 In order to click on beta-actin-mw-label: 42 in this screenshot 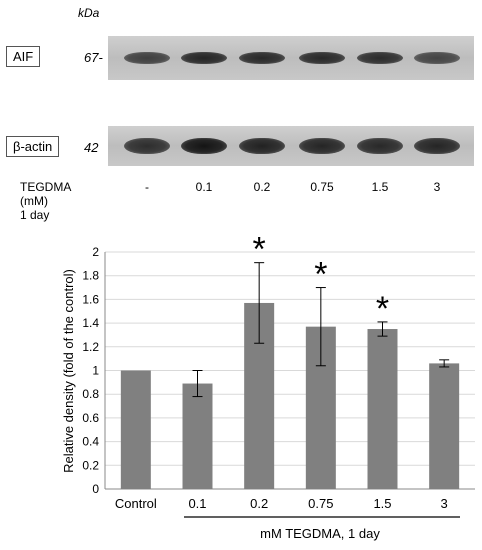, I will do `click(91, 147)`.